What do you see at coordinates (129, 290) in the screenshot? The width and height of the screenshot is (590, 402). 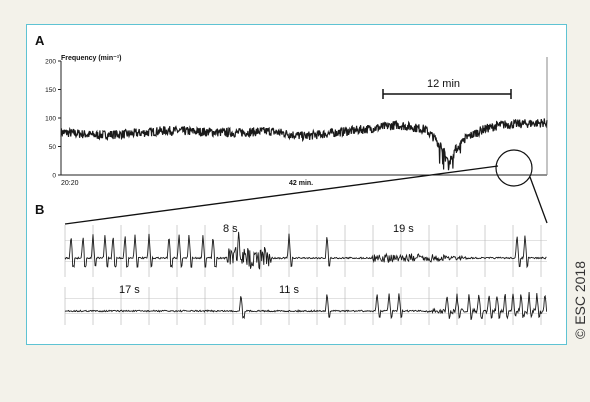 I see `strip2-label-17s: 17 s` at bounding box center [129, 290].